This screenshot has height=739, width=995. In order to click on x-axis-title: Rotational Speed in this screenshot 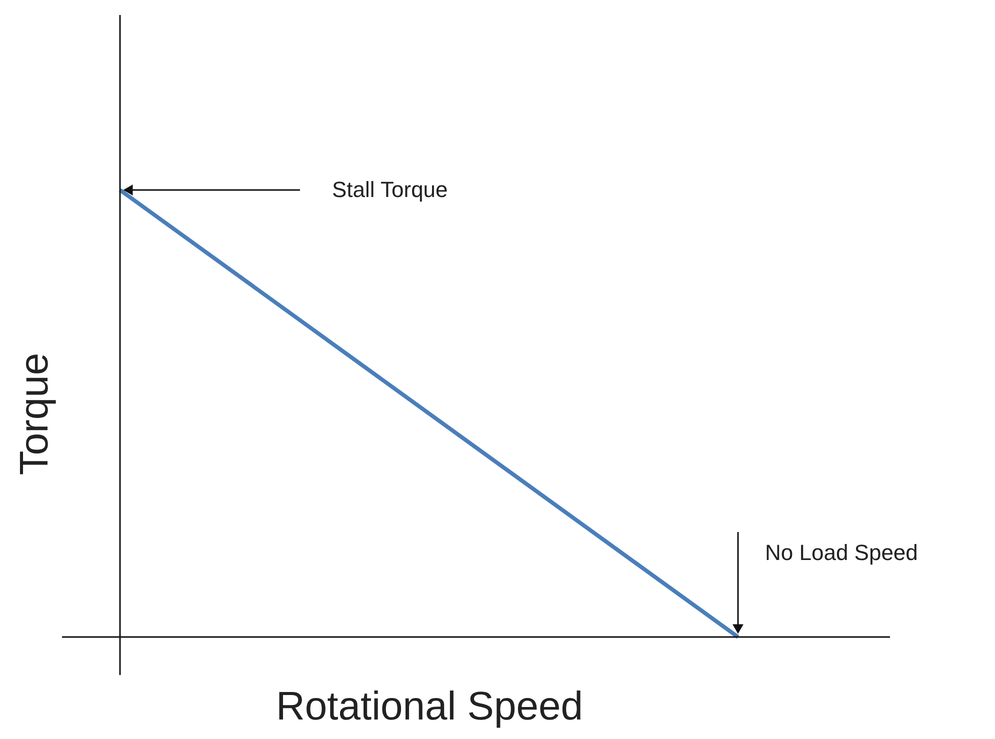, I will do `click(429, 706)`.